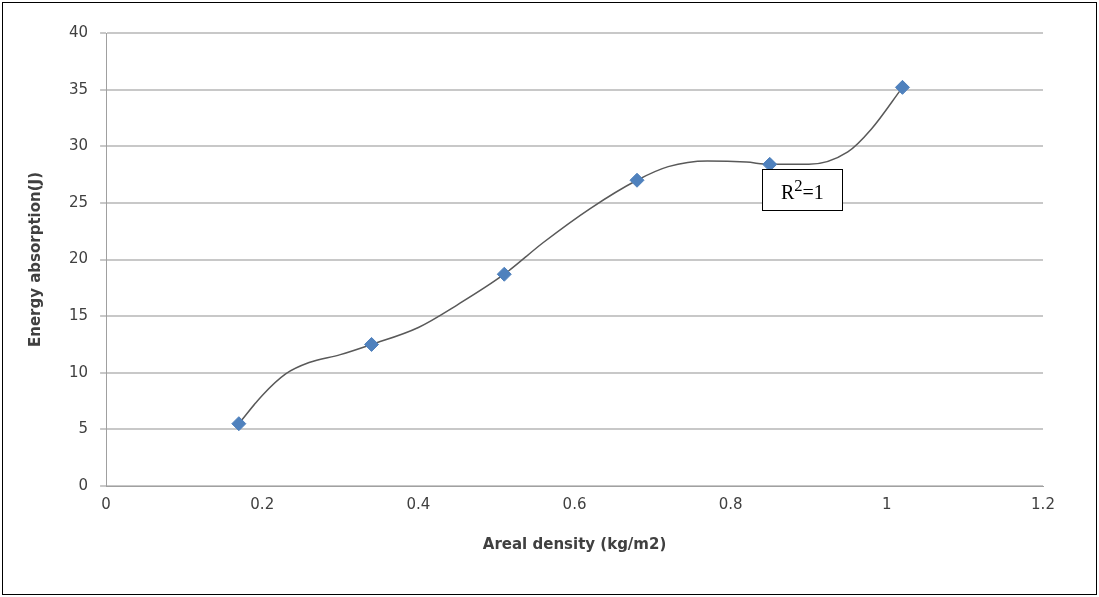  I want to click on x-tick-label: 0, so click(106, 503).